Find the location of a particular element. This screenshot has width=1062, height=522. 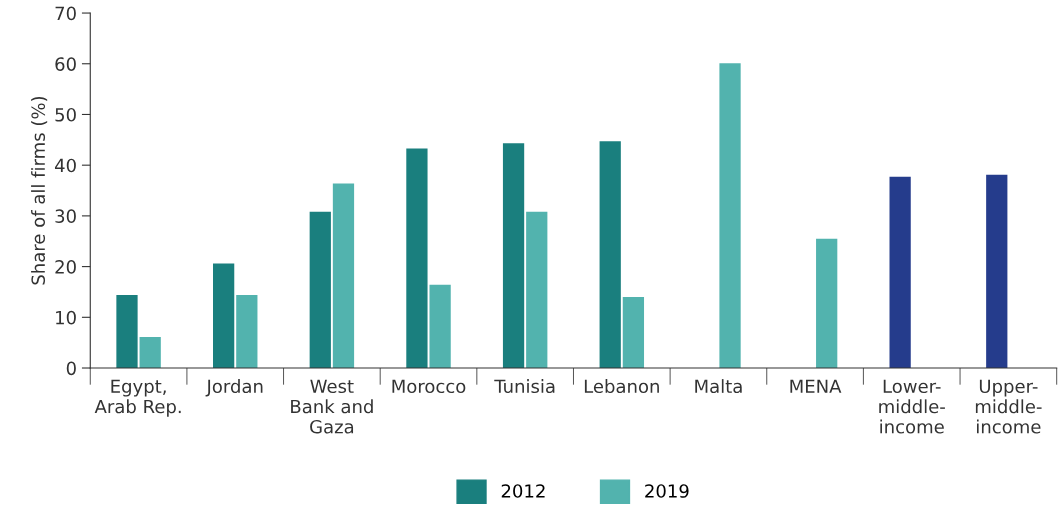

y-tick-label: 70 is located at coordinates (65, 13).